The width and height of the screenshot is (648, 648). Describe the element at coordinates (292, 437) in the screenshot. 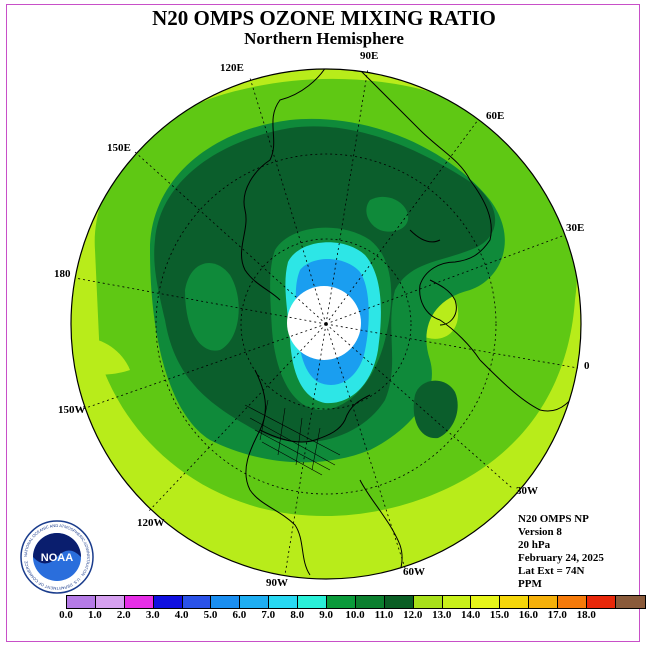

I see `us-state-lines` at that location.